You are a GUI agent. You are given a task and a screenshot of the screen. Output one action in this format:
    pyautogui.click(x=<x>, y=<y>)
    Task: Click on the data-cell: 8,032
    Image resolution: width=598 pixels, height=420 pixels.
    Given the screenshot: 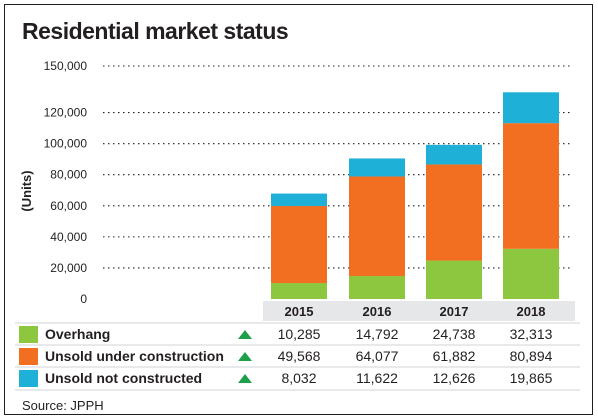 What is the action you would take?
    pyautogui.click(x=298, y=378)
    